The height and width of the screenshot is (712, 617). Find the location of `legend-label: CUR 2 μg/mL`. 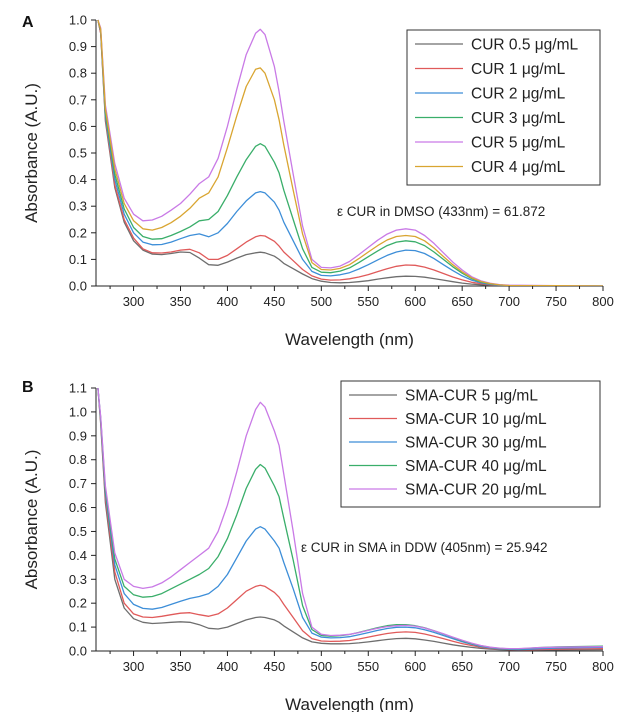

legend-label: CUR 2 μg/mL is located at coordinates (518, 94).